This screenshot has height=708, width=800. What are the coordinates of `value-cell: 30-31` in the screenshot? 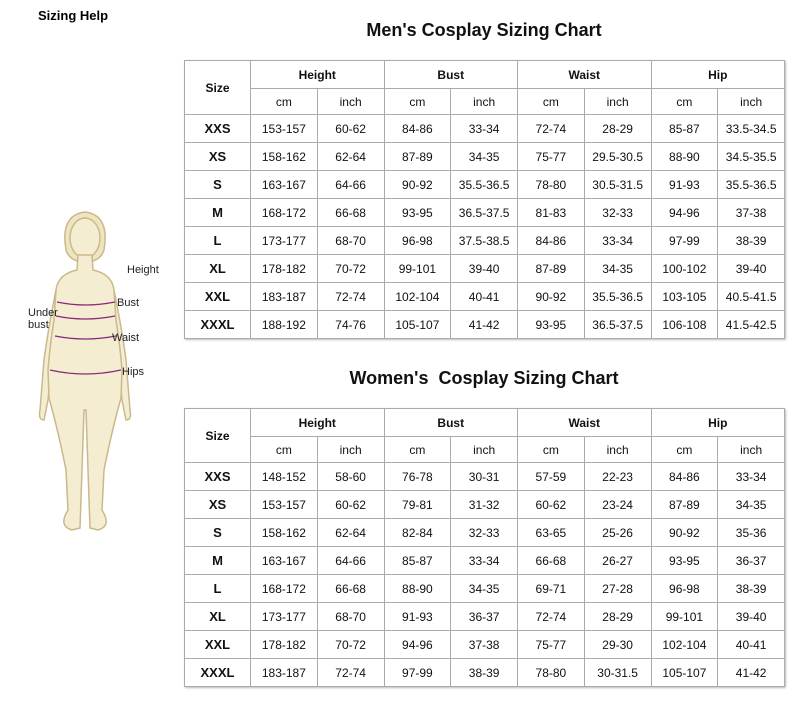 It's located at (484, 476).